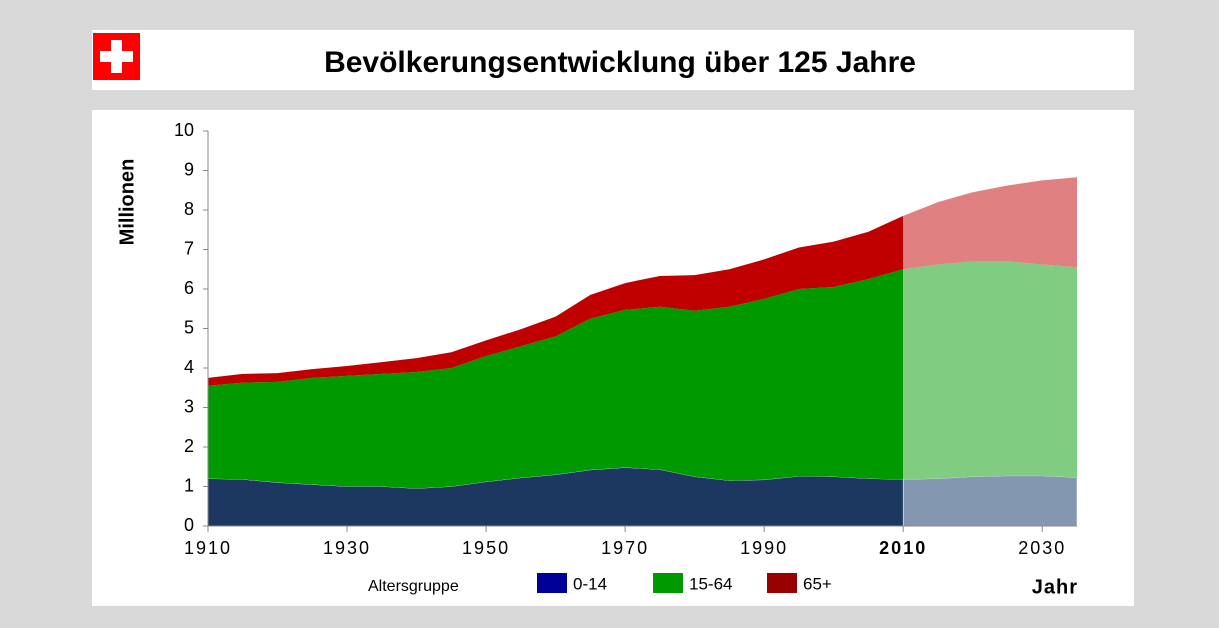 The width and height of the screenshot is (1219, 628). Describe the element at coordinates (189, 209) in the screenshot. I see `y-tick-label: 8` at that location.